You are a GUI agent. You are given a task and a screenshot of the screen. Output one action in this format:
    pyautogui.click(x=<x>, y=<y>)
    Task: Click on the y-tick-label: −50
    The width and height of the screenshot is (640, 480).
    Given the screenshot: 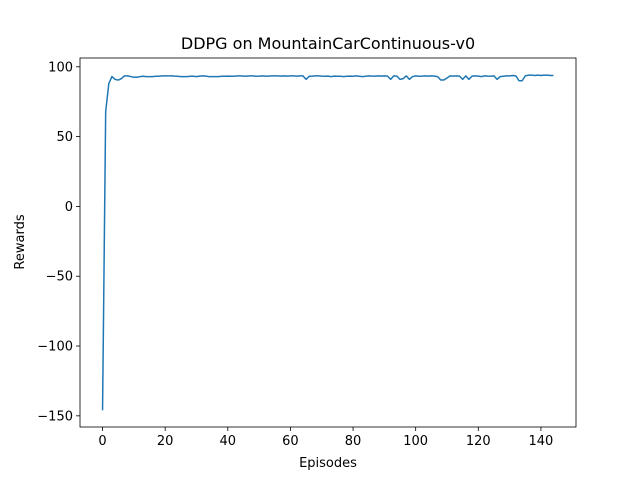 What is the action you would take?
    pyautogui.click(x=59, y=277)
    